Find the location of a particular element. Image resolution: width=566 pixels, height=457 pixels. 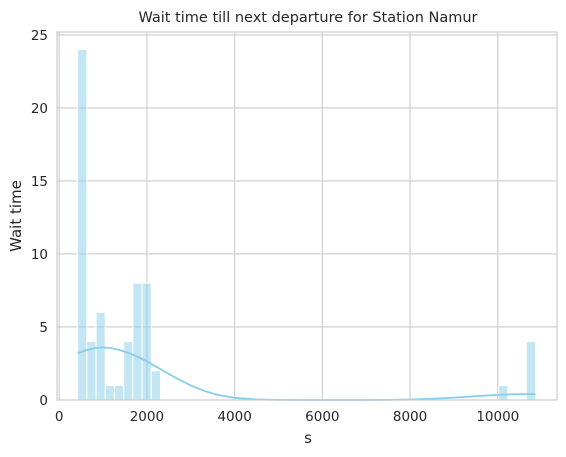

x-tick-label: 6000 is located at coordinates (322, 417).